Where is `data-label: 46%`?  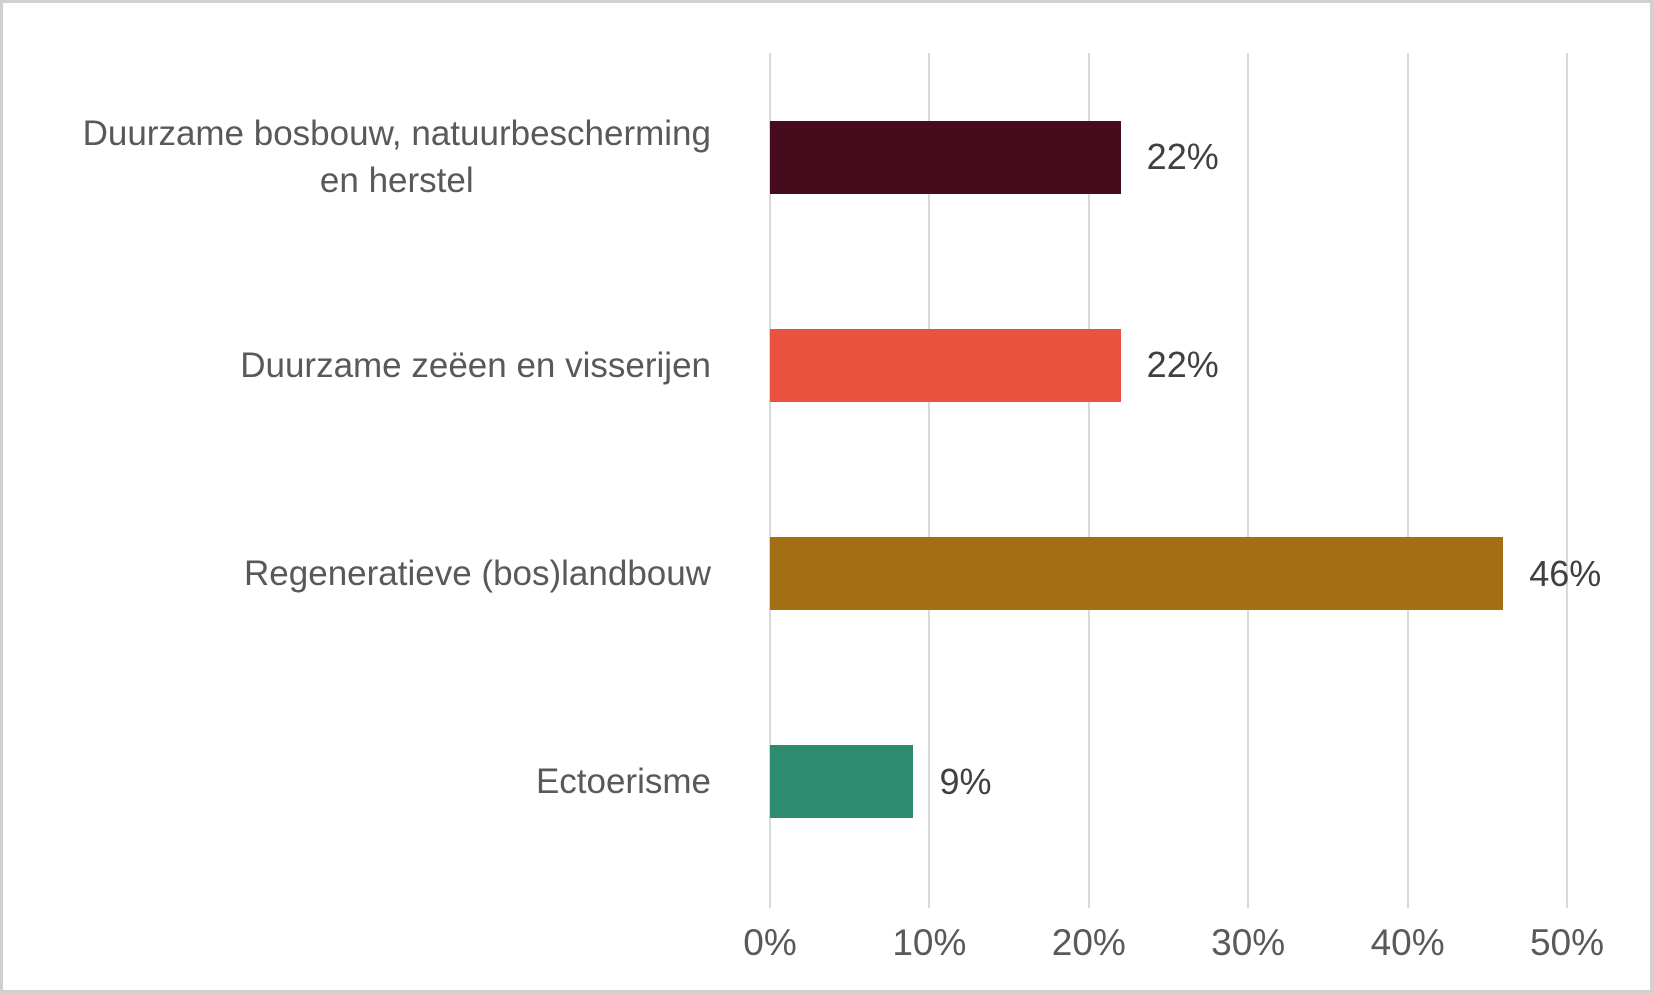 data-label: 46% is located at coordinates (1565, 573).